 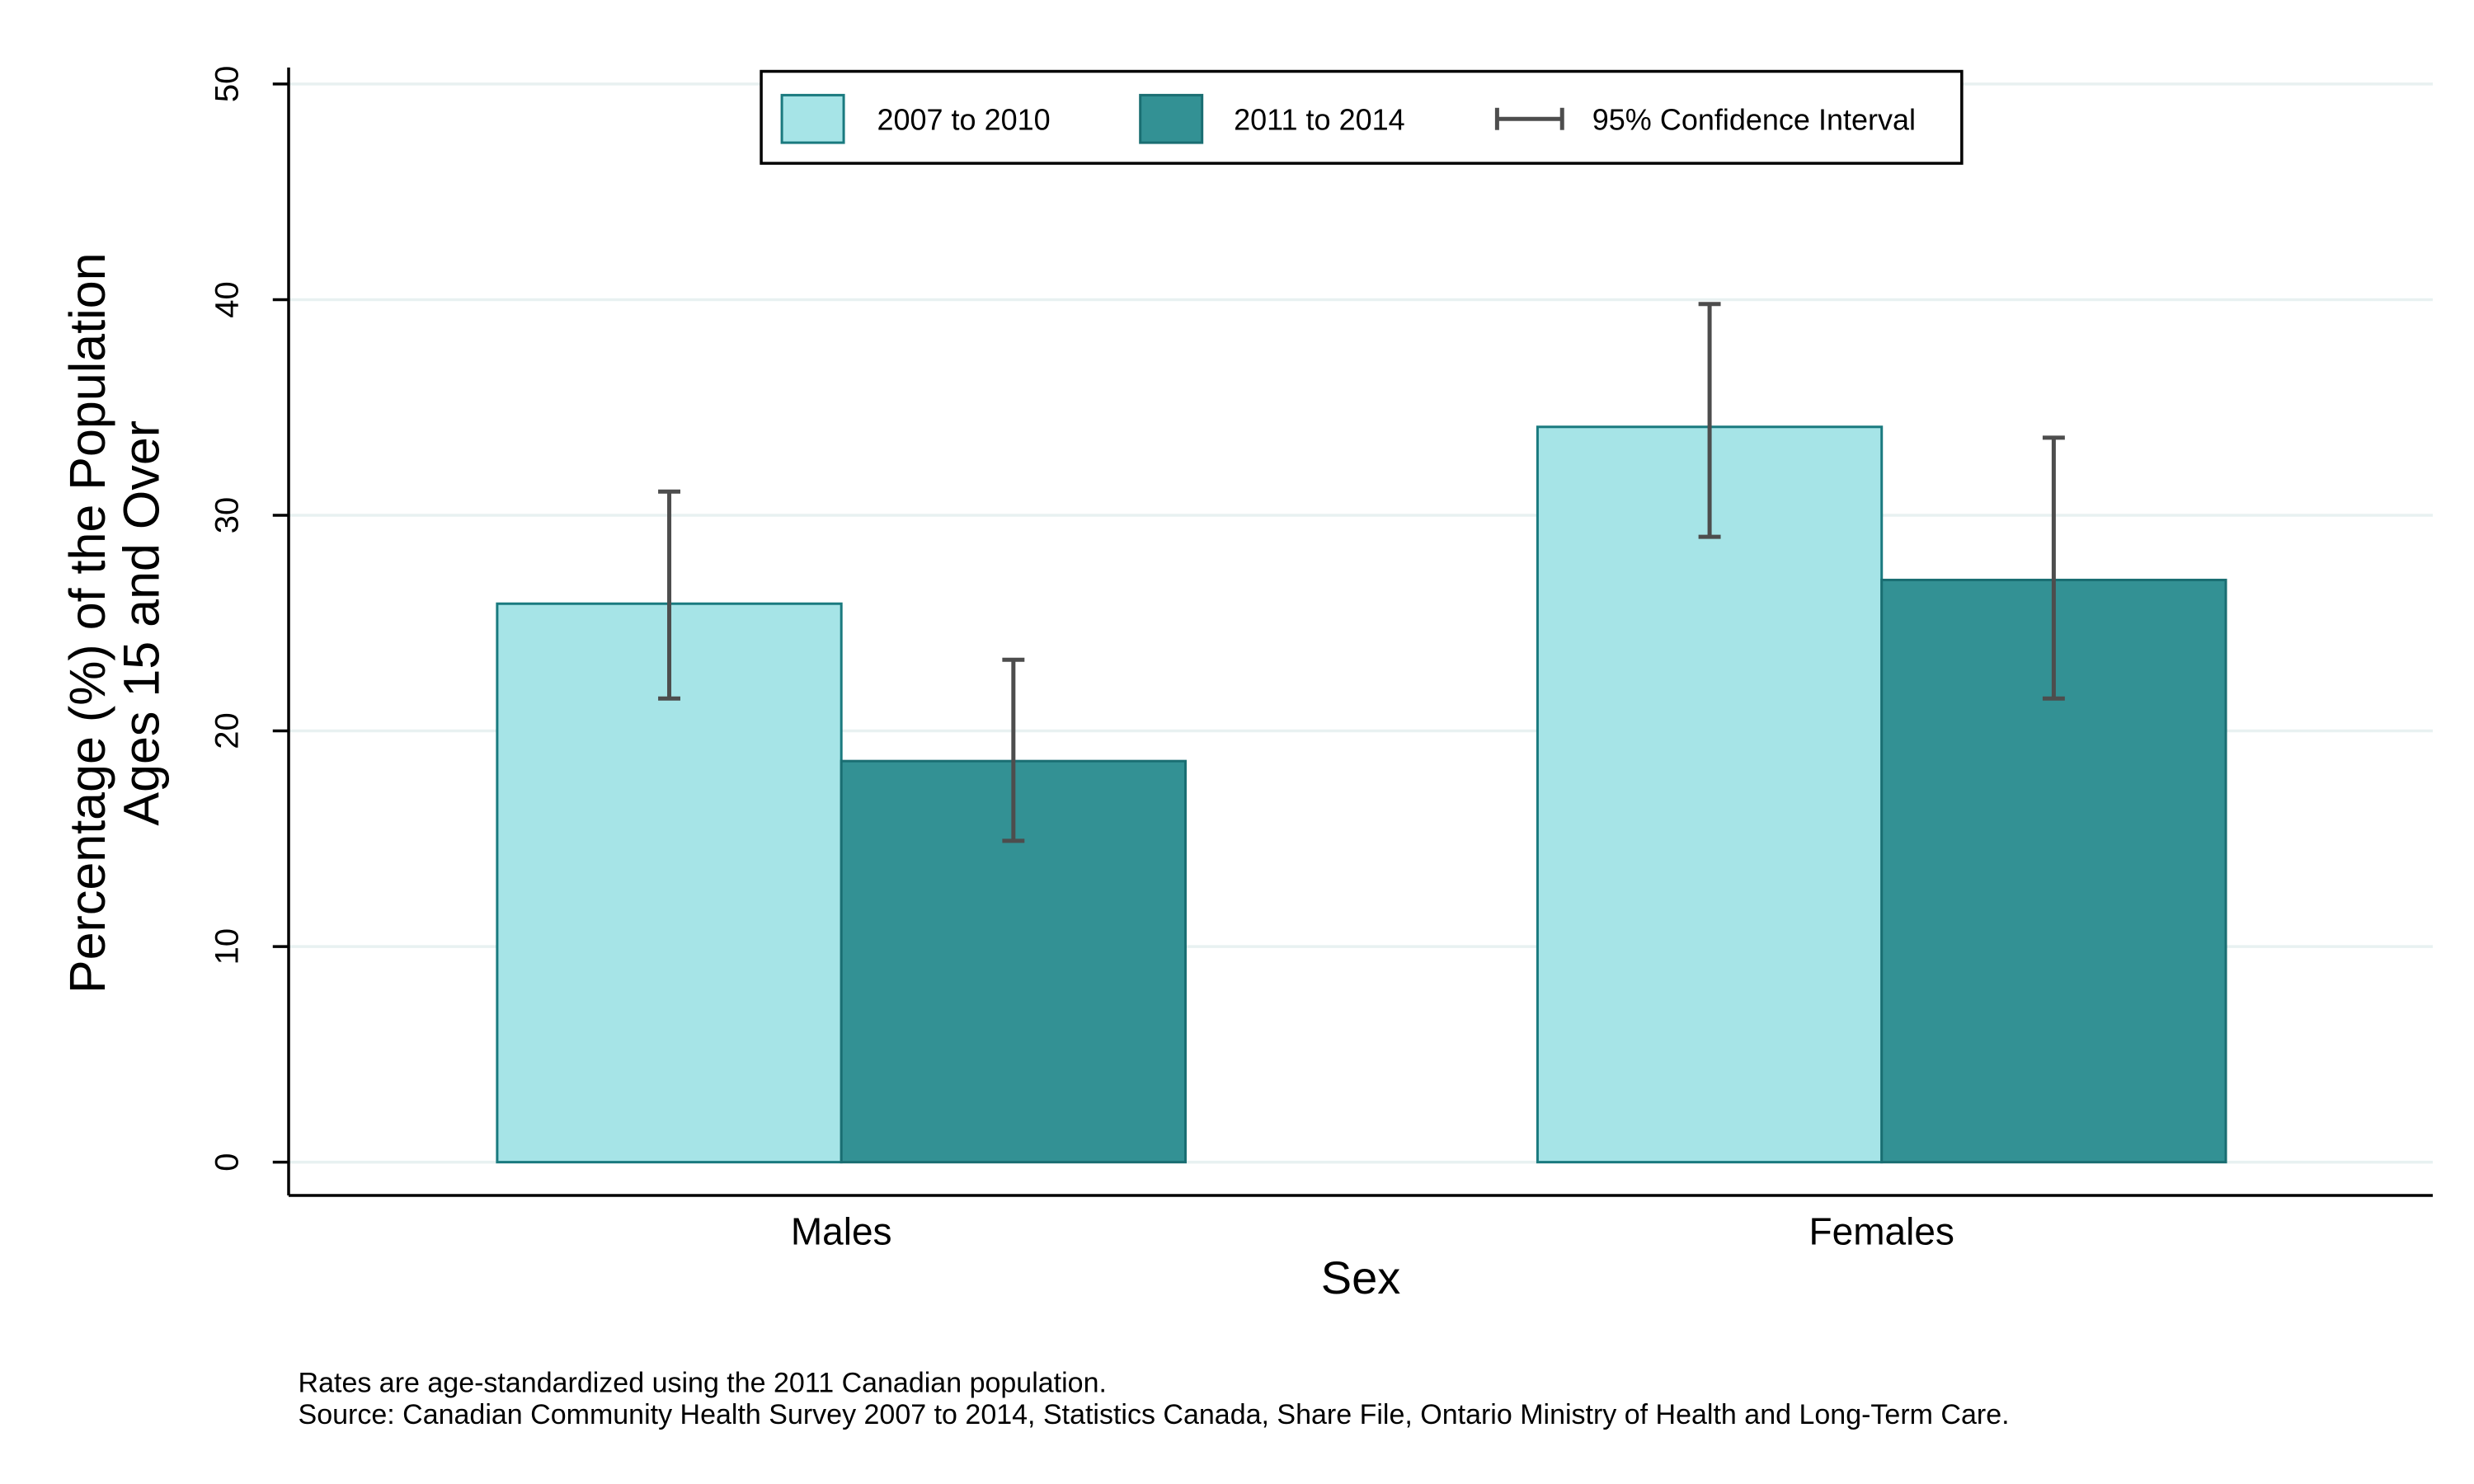 I want to click on x-axis-title: Sex, so click(x=1361, y=1277).